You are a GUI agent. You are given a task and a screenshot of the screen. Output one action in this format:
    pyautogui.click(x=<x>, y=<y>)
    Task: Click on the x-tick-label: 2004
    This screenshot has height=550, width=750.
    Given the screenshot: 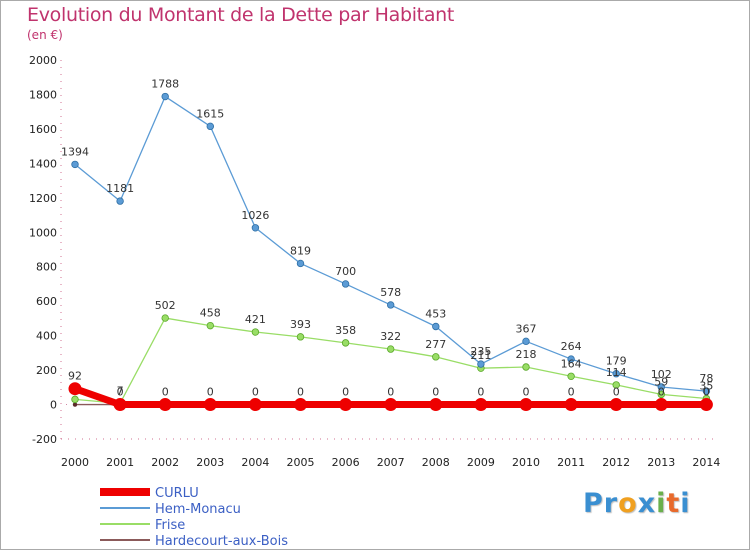 What is the action you would take?
    pyautogui.click(x=255, y=462)
    